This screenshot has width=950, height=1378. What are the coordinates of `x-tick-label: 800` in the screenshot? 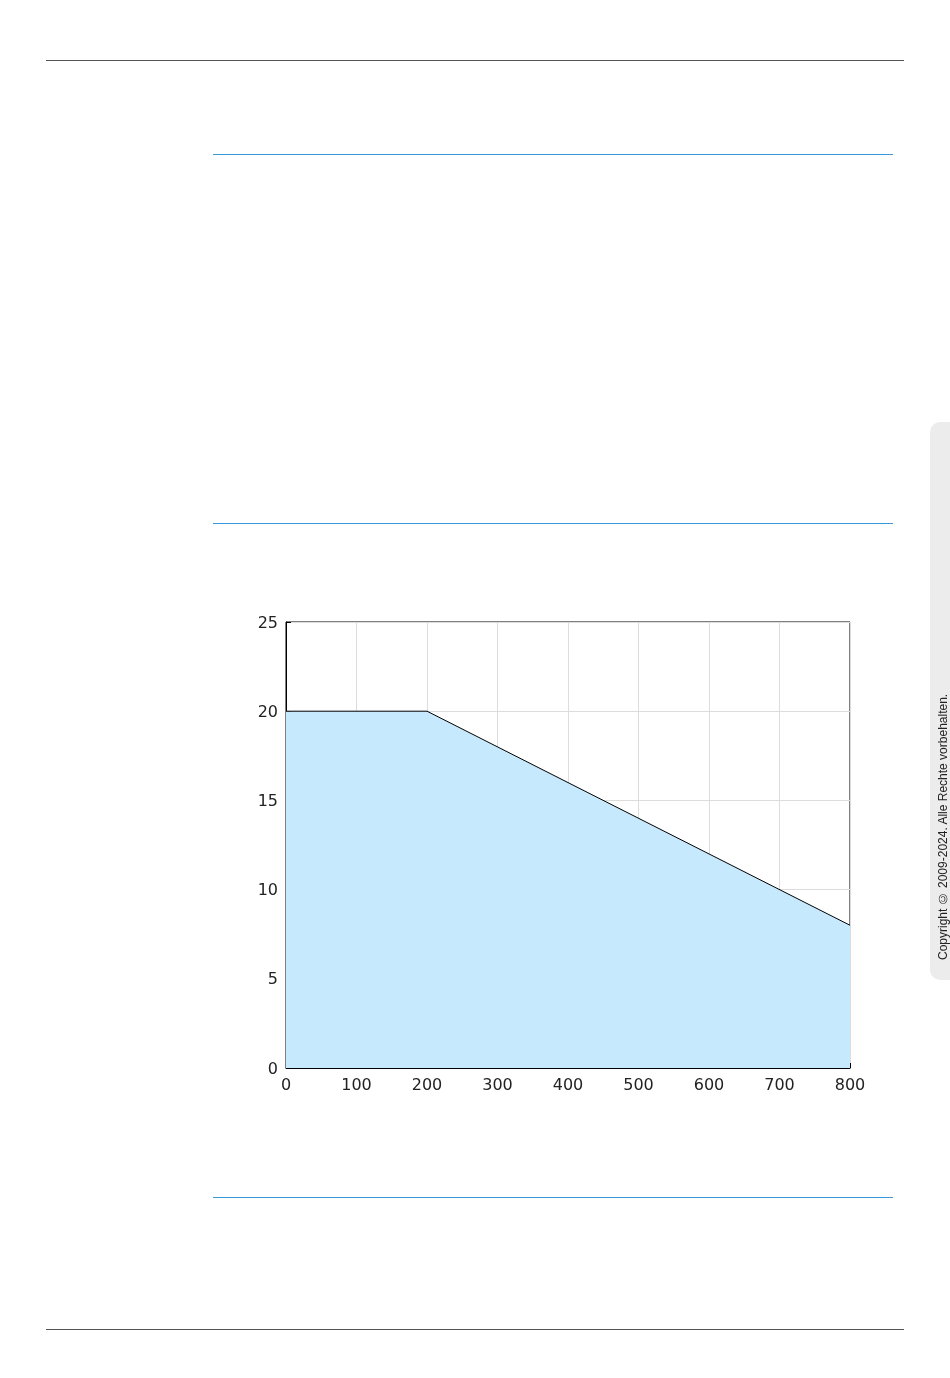 It's located at (850, 1084).